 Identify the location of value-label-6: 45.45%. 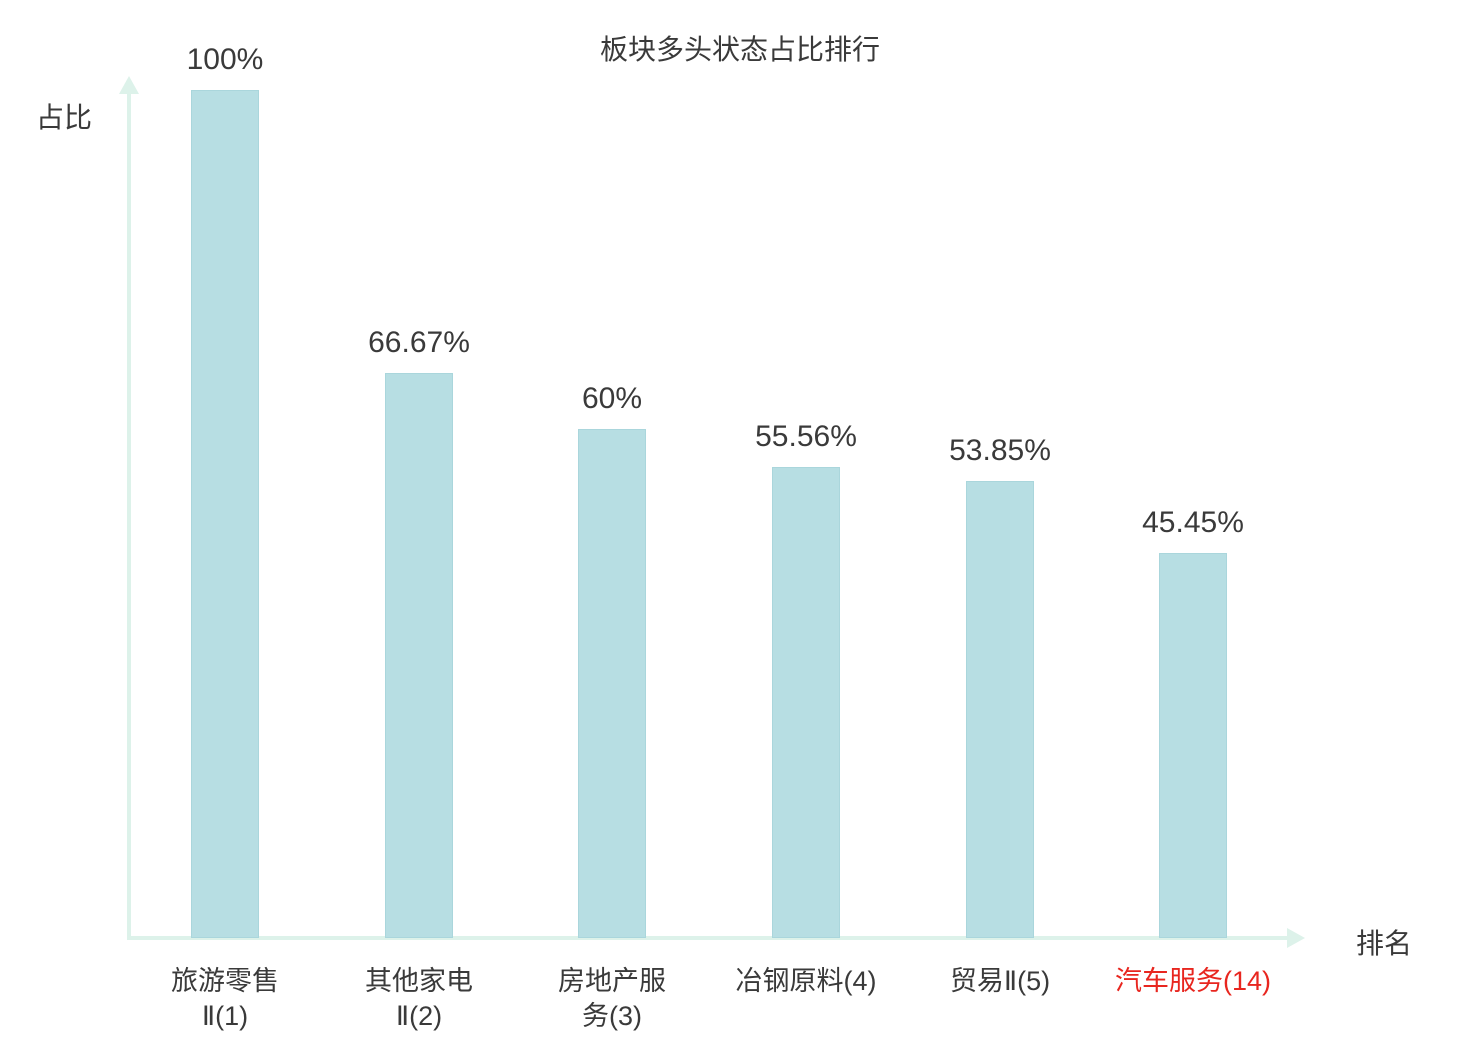
(1193, 522).